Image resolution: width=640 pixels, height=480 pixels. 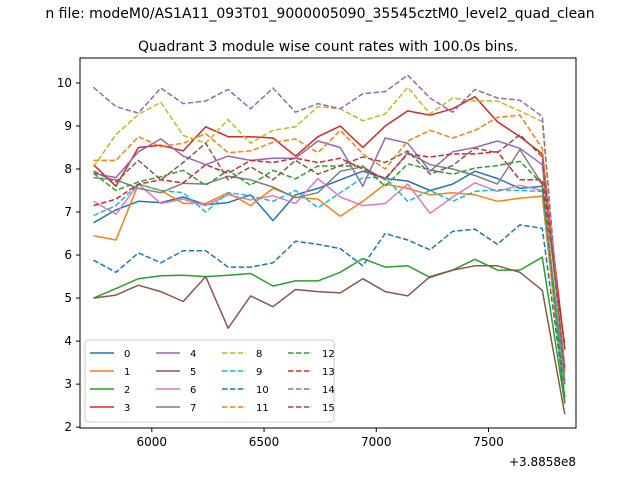 I want to click on legend-label-2: 2, so click(x=127, y=390).